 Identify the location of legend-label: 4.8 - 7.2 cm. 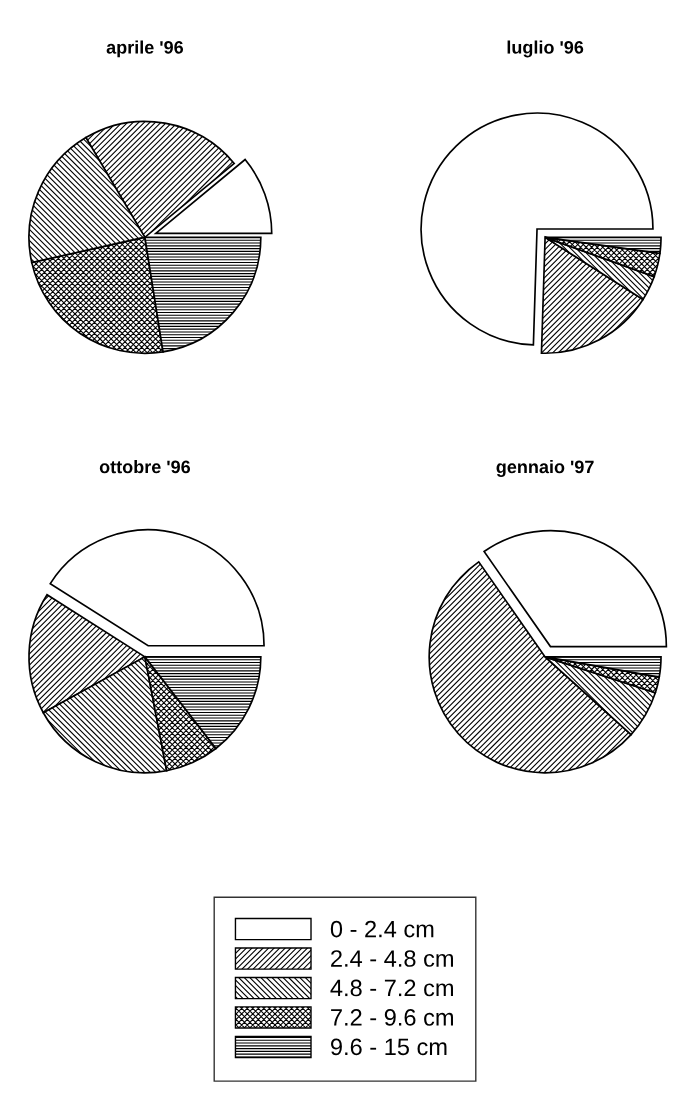
(391, 988).